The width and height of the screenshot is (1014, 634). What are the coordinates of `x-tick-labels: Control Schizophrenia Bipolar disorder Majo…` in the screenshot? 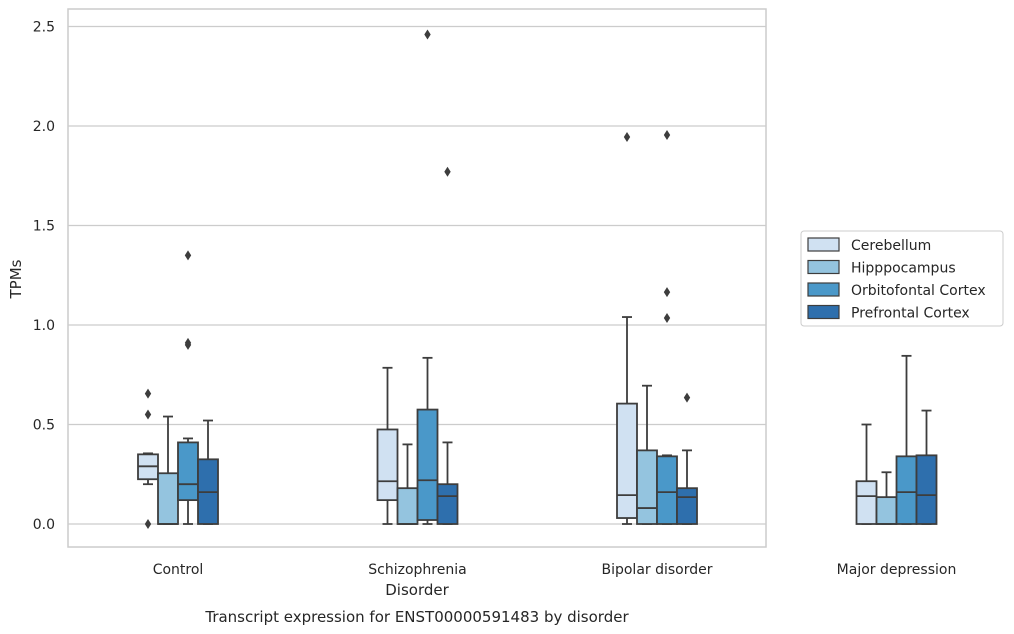 It's located at (555, 570).